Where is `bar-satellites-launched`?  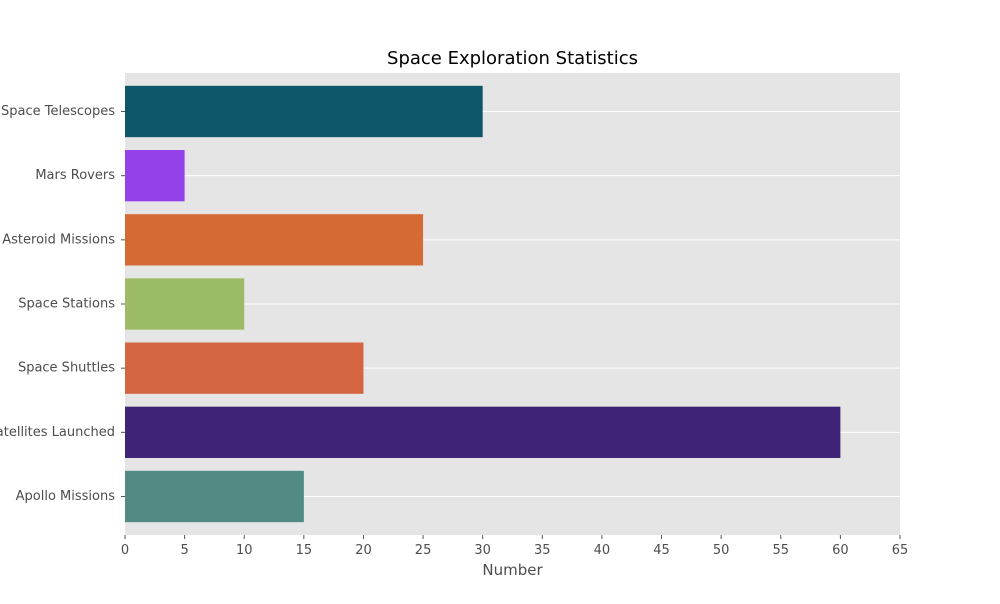 bar-satellites-launched is located at coordinates (483, 432).